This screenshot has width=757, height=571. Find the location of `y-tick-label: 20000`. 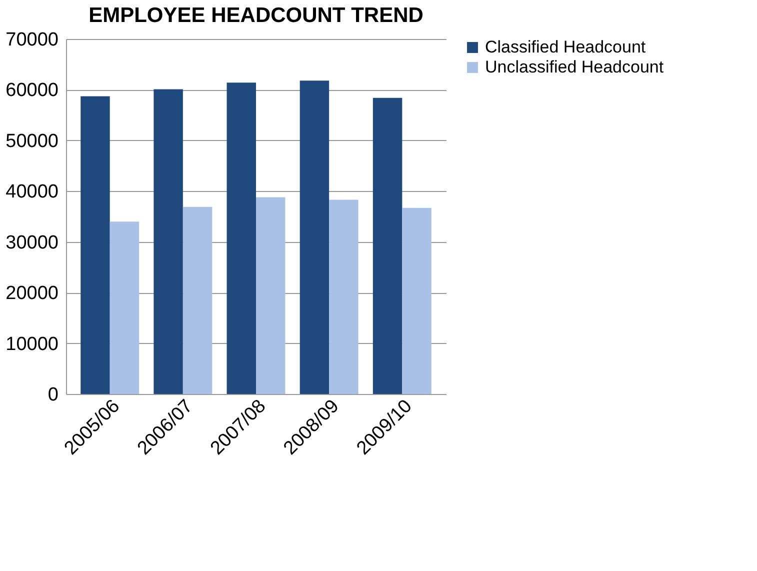

y-tick-label: 20000 is located at coordinates (32, 293).